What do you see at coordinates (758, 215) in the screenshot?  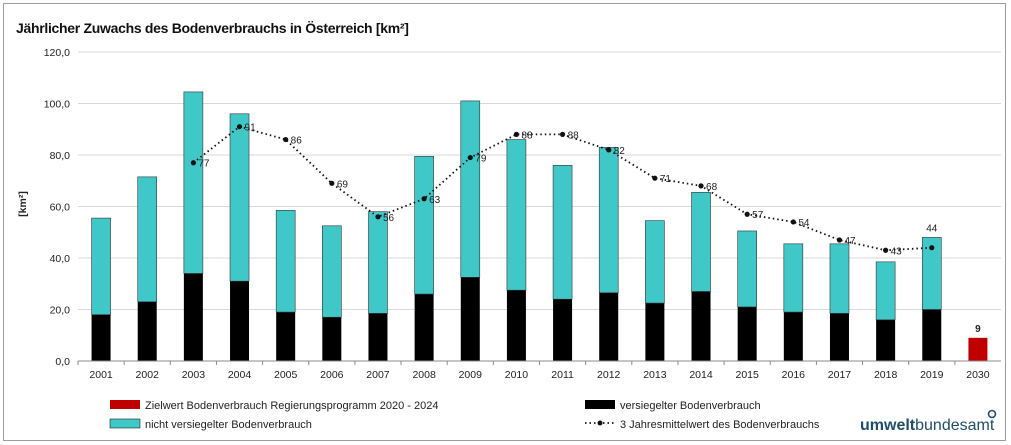 I see `moving-average-label: 57` at bounding box center [758, 215].